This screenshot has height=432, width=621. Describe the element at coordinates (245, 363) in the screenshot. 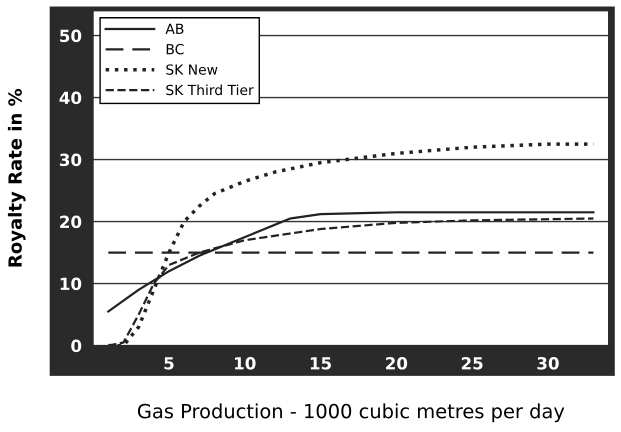

I see `x-tick-label: 10` at that location.